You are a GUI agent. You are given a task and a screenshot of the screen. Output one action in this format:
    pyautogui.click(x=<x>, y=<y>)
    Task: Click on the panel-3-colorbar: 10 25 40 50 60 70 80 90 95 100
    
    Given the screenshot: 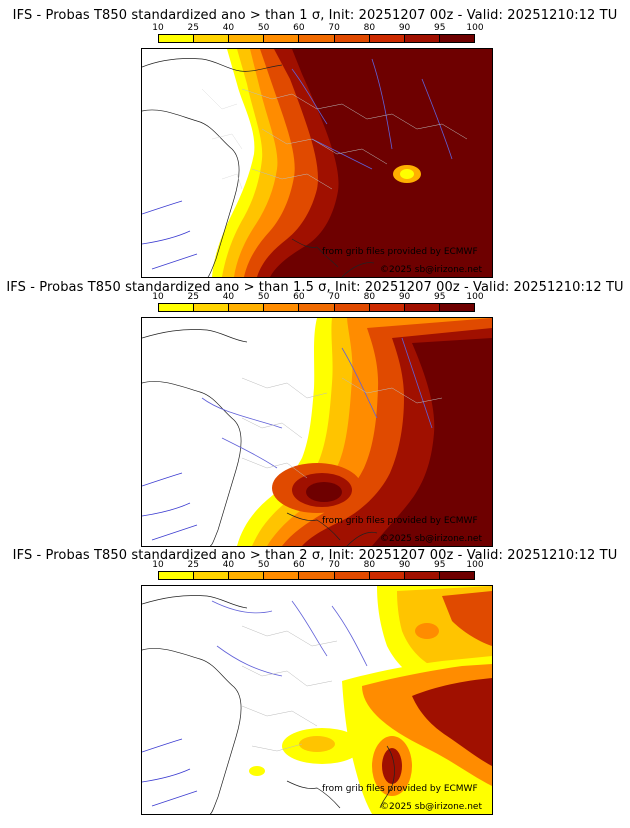 What is the action you would take?
    pyautogui.click(x=318, y=570)
    